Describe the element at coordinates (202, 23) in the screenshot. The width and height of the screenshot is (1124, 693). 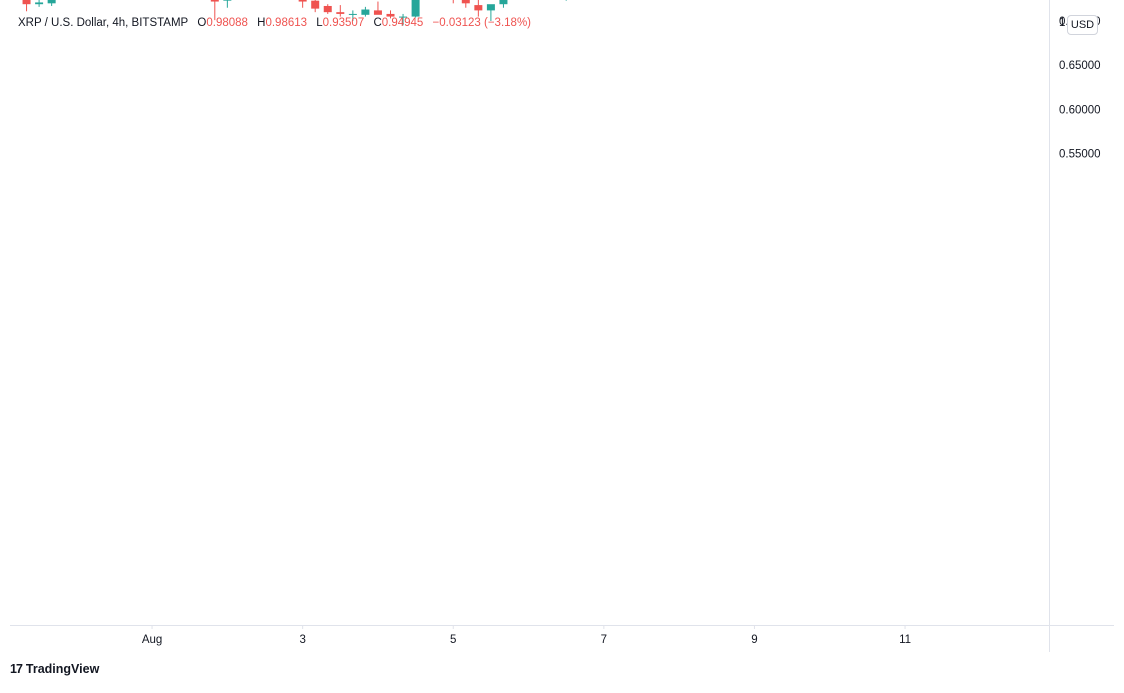
I see `open-label: O` at that location.